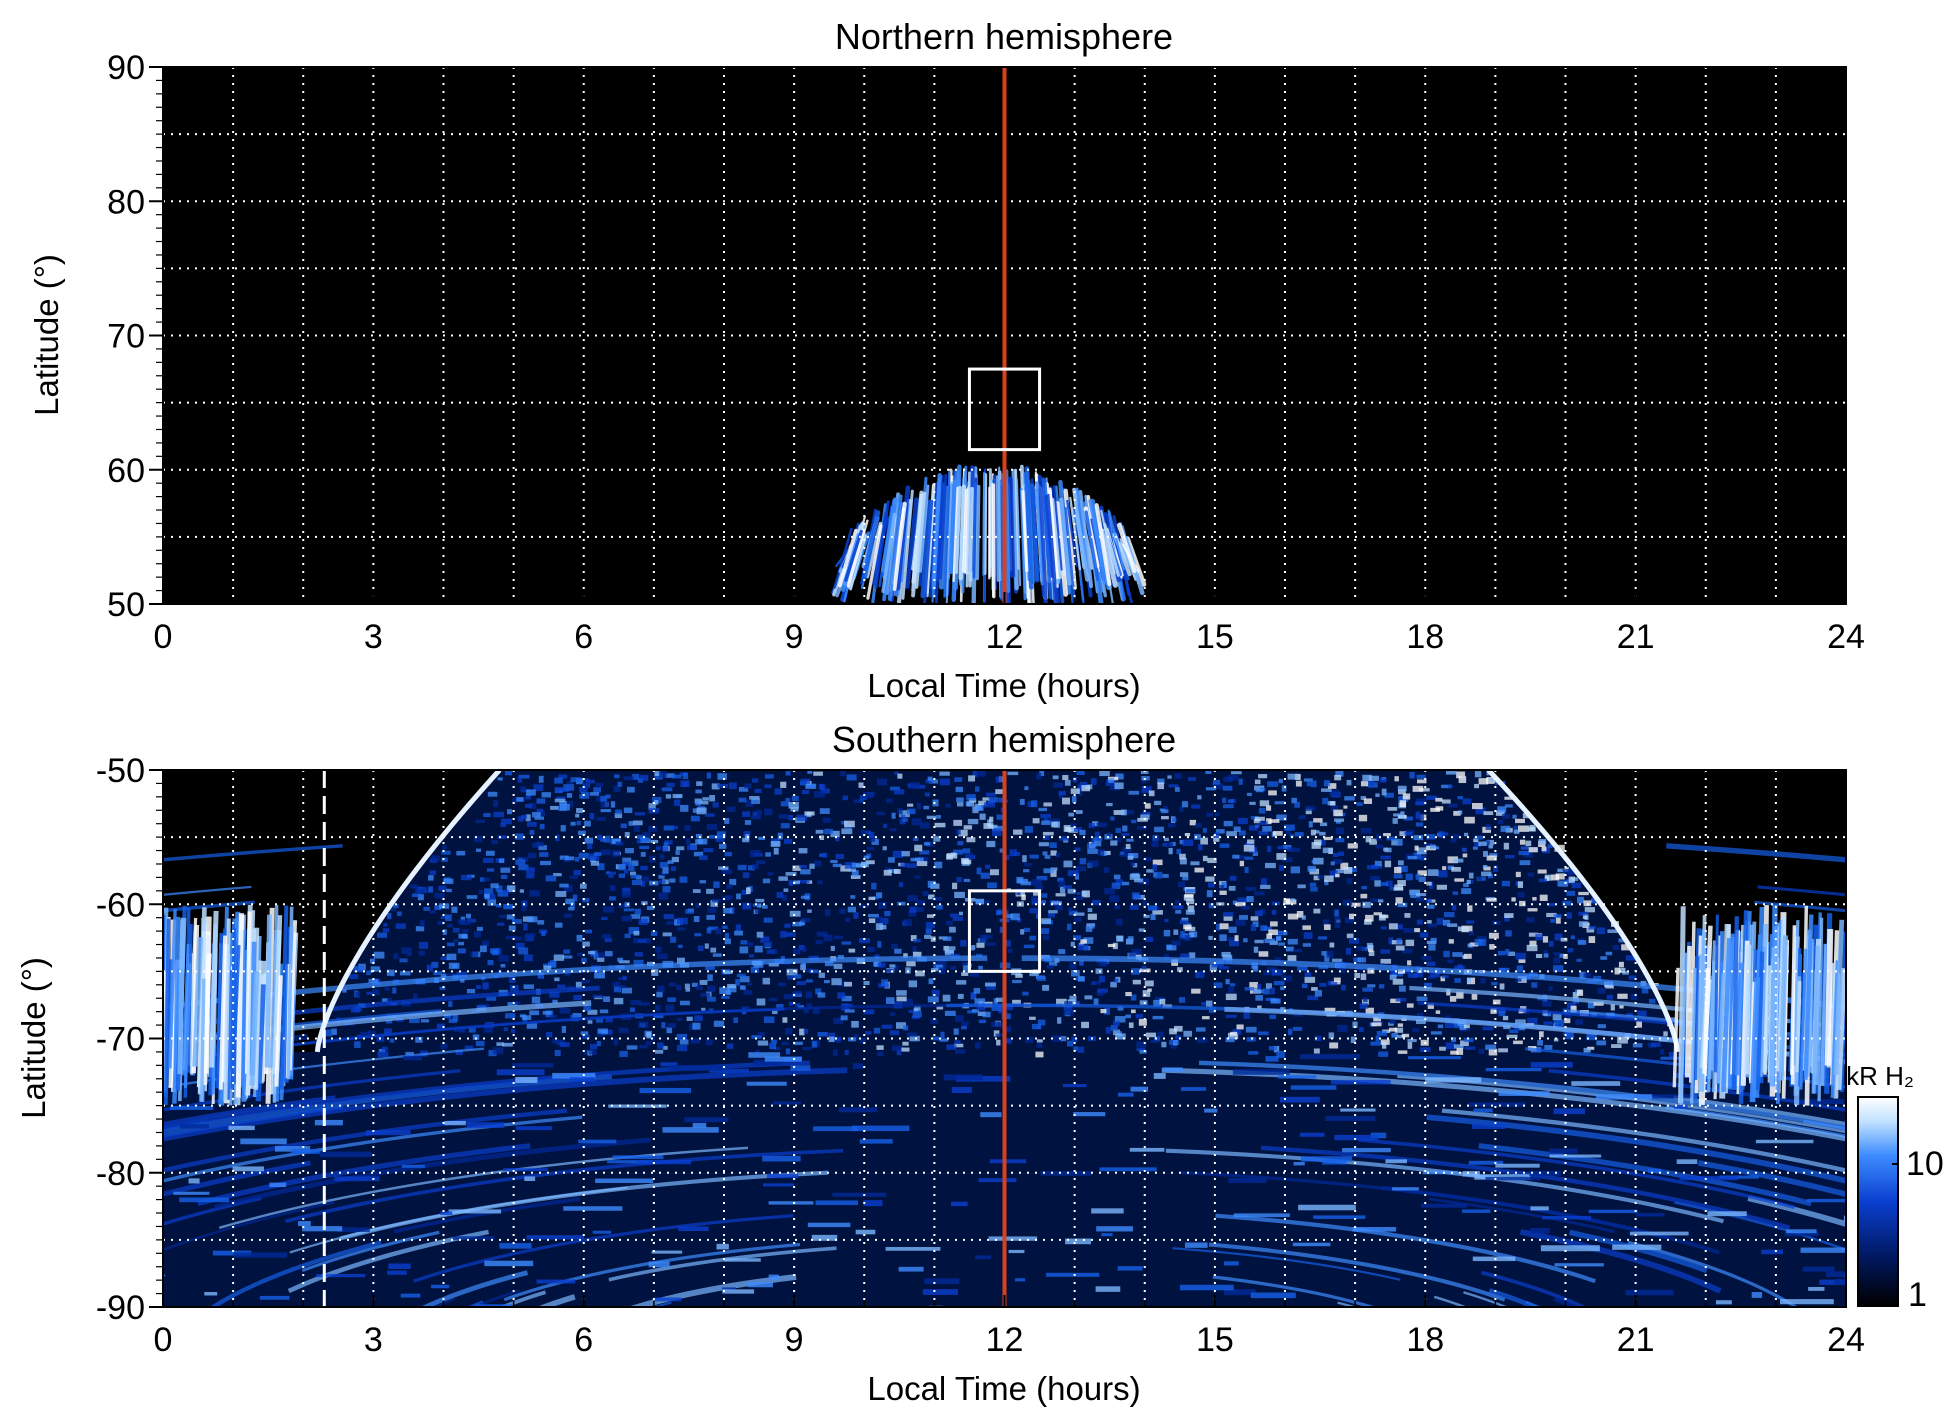 The image size is (1950, 1423). I want to click on north-y-tick-label: 70, so click(126, 337).